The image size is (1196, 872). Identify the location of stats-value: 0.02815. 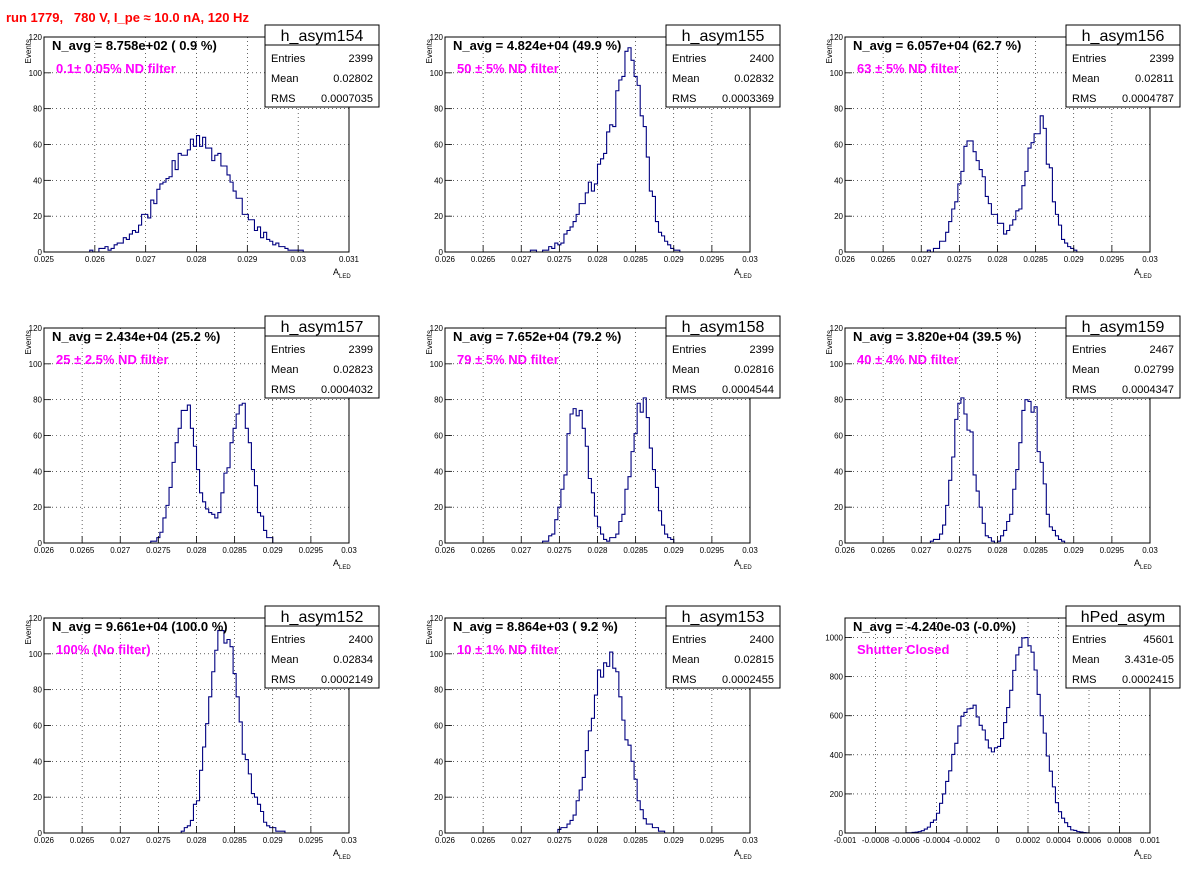
(754, 660).